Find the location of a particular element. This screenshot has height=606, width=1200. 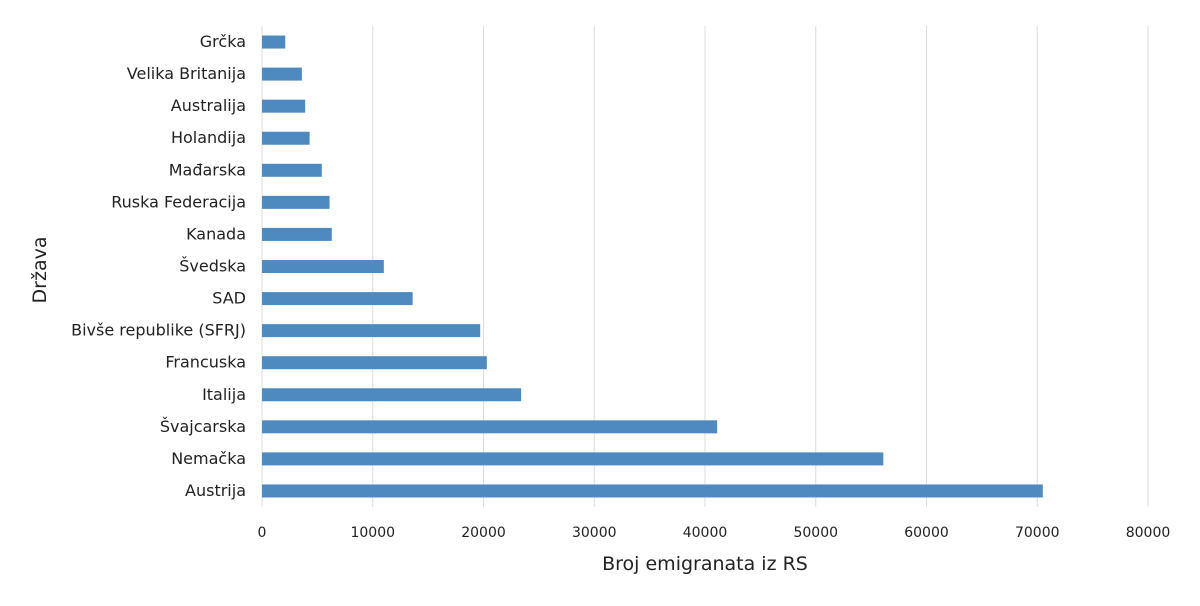

category-label: Austrija is located at coordinates (215, 490).